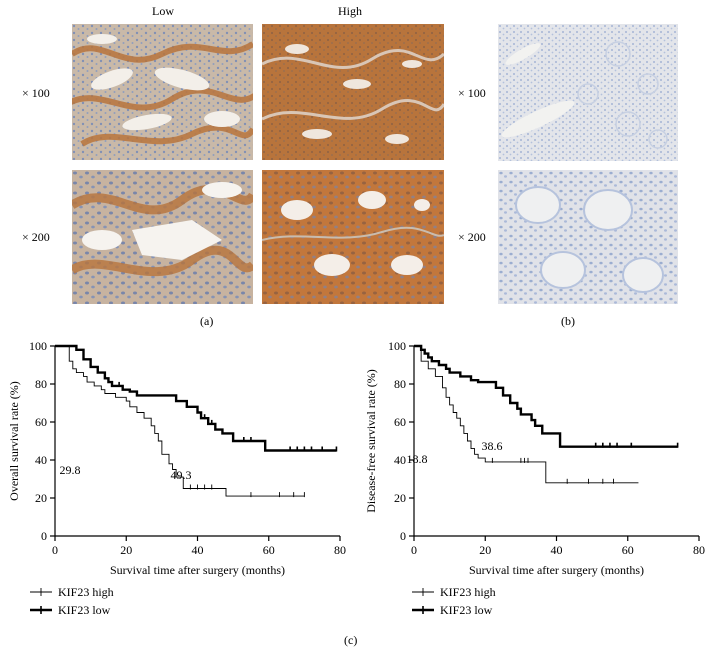 The width and height of the screenshot is (714, 668). What do you see at coordinates (162, 237) in the screenshot?
I see `histology-image-low-x200` at bounding box center [162, 237].